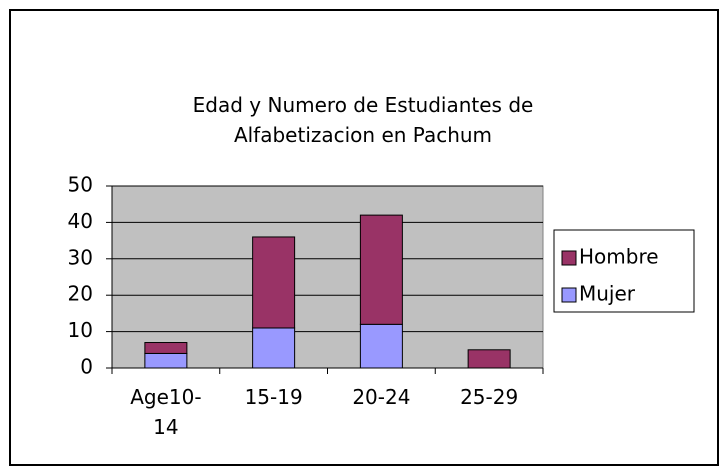 The image size is (726, 473). I want to click on legend-label: Mujer, so click(607, 294).